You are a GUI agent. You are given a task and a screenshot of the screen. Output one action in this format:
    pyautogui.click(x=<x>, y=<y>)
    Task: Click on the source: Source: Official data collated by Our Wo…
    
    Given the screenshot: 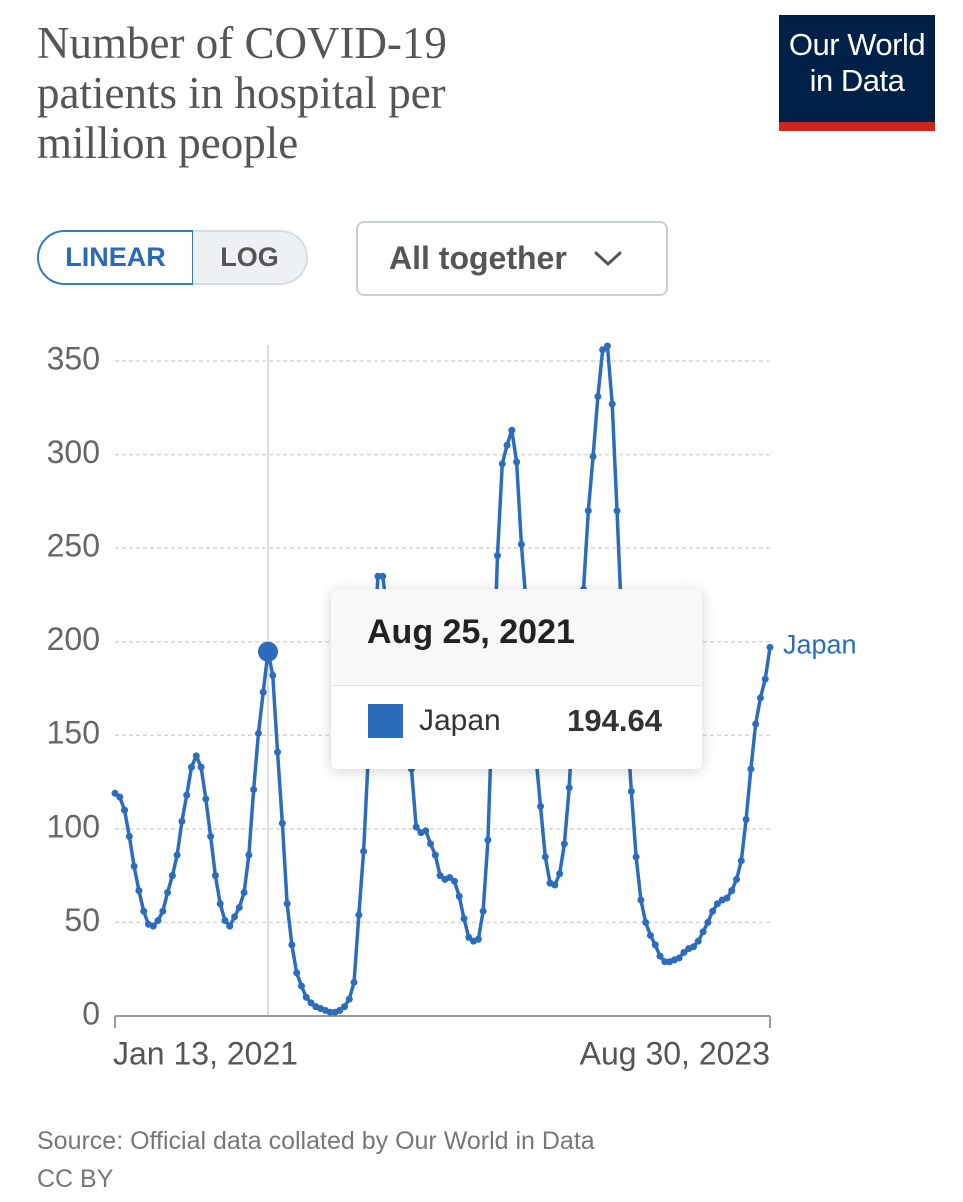 What is the action you would take?
    pyautogui.click(x=316, y=1160)
    